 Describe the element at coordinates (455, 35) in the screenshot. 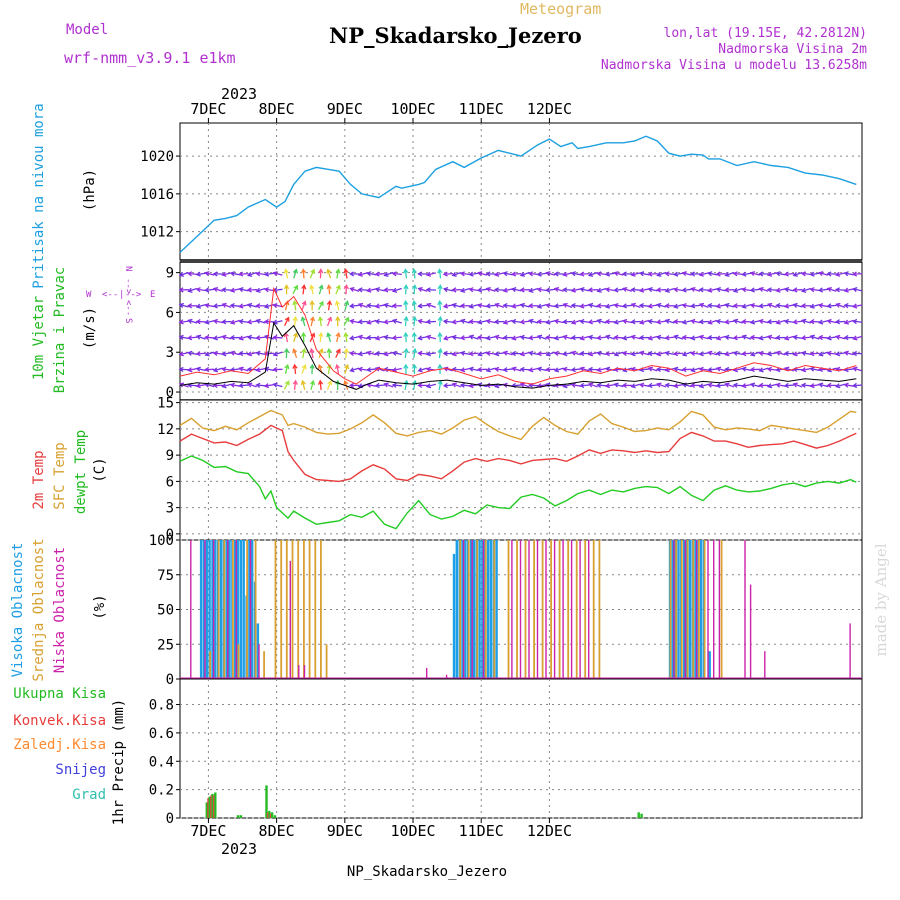

I see `station-title: NP_Skadarsko_Jezero` at that location.